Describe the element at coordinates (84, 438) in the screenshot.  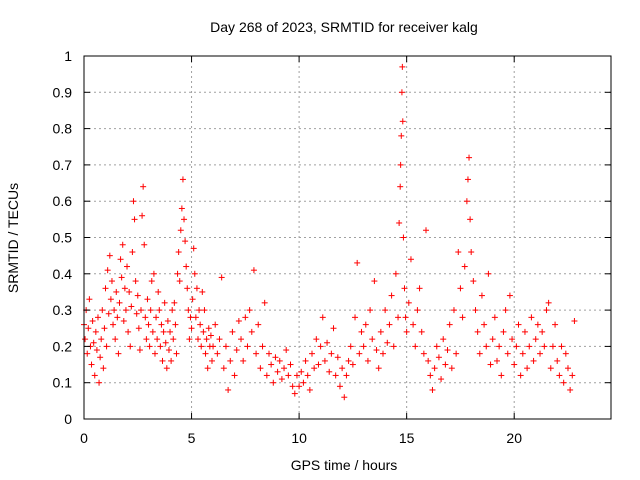
I see `x-tick-label: 0` at that location.